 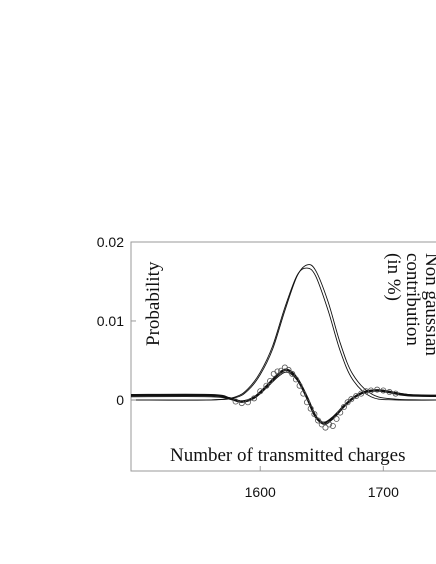 What do you see at coordinates (120, 400) in the screenshot?
I see `y-tick-label: 0` at bounding box center [120, 400].